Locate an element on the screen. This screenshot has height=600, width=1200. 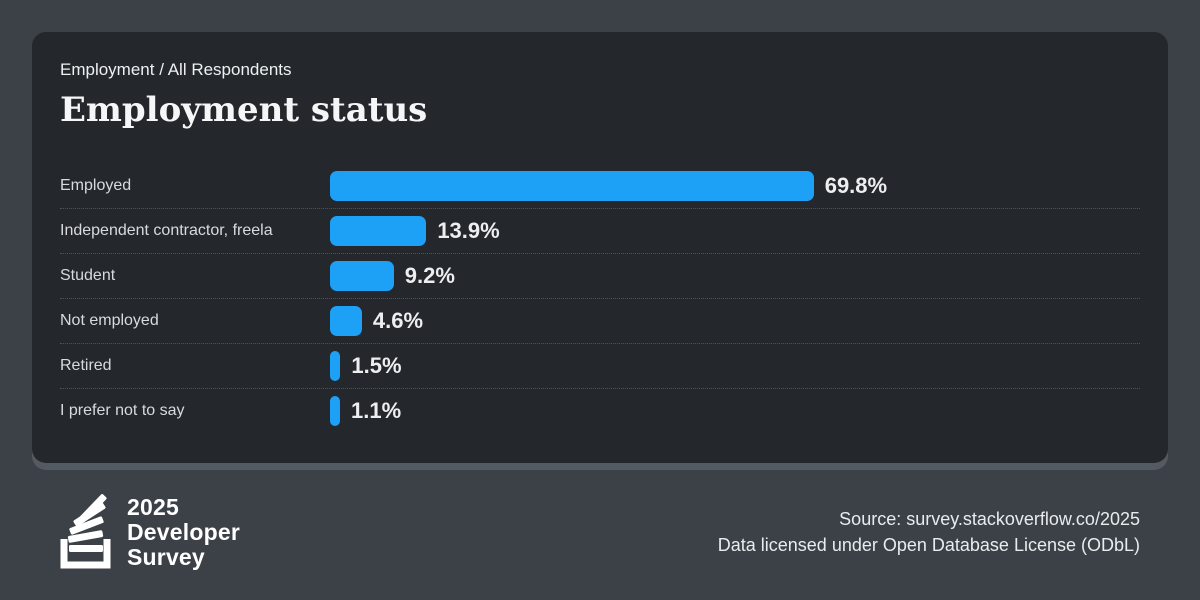
value-label: 69.8% is located at coordinates (856, 185).